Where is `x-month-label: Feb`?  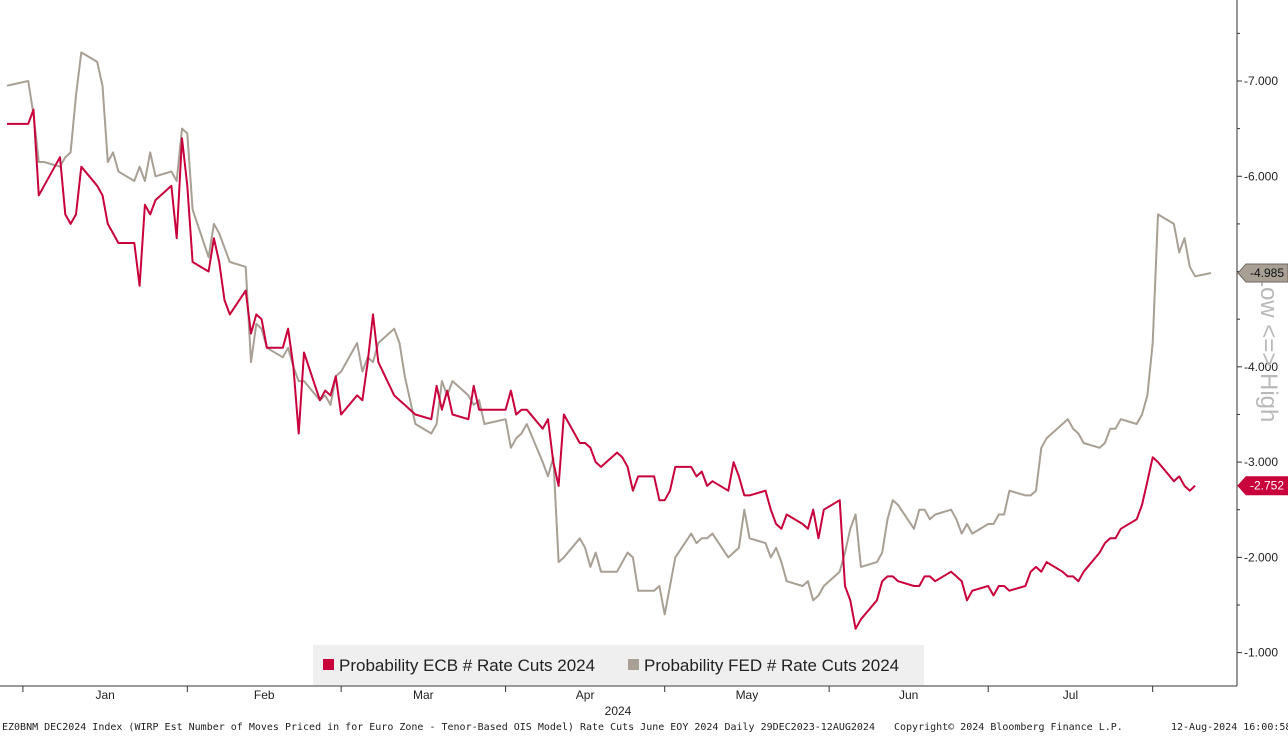 x-month-label: Feb is located at coordinates (264, 695).